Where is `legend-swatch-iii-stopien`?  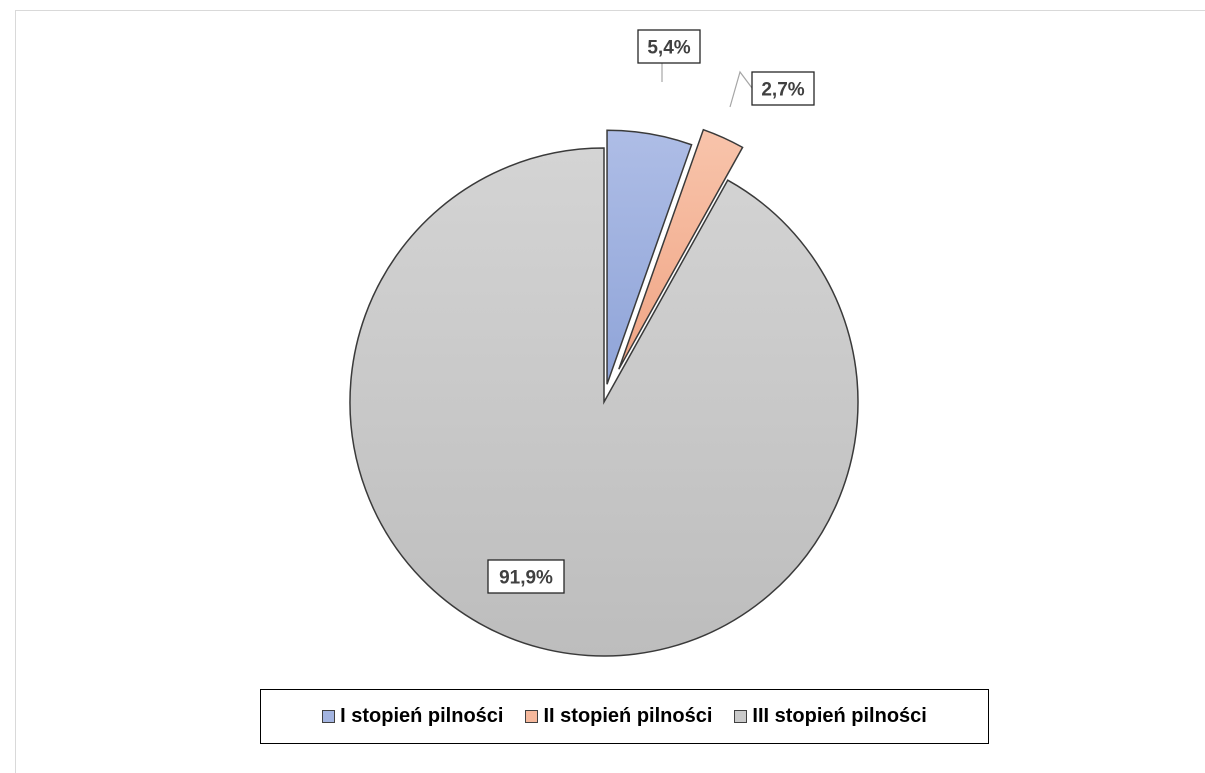 legend-swatch-iii-stopien is located at coordinates (741, 716).